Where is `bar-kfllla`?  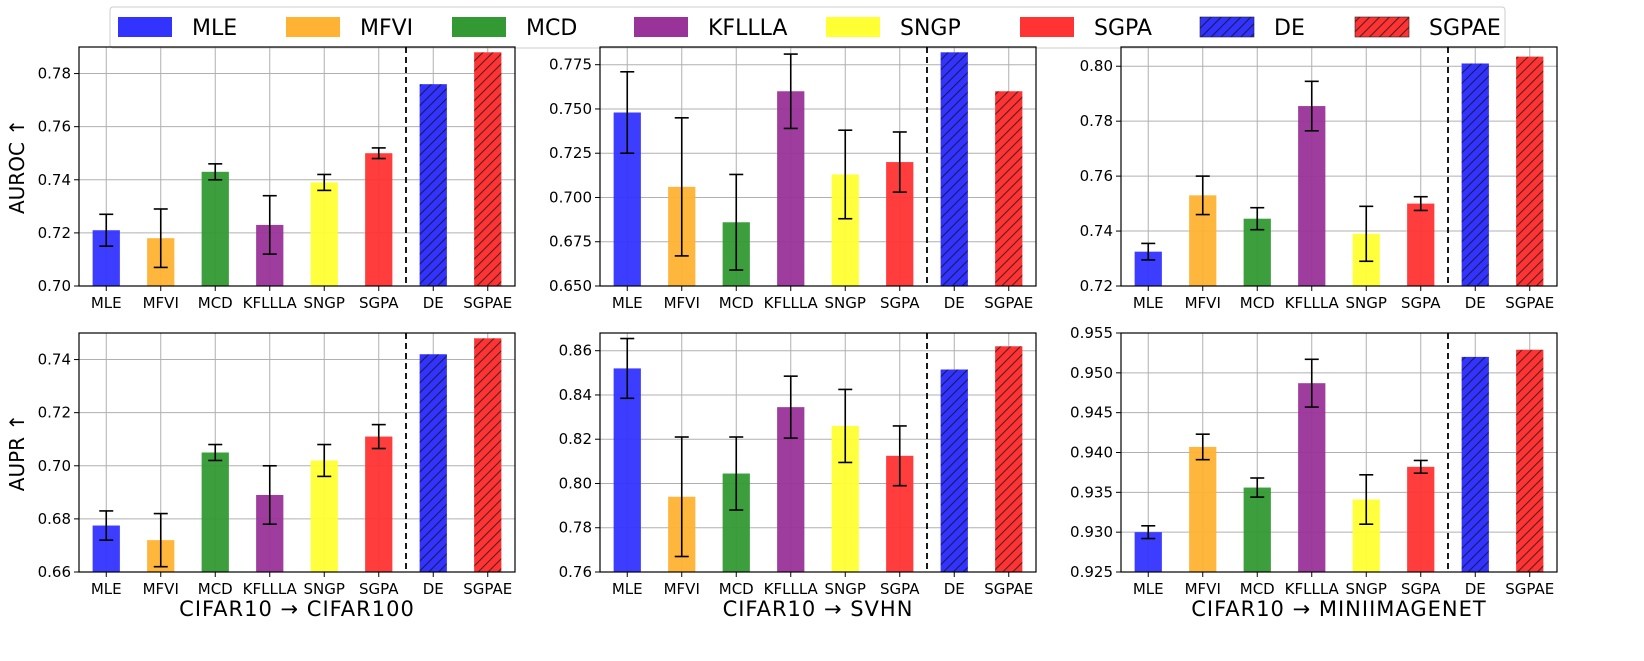
bar-kfllla is located at coordinates (1312, 196).